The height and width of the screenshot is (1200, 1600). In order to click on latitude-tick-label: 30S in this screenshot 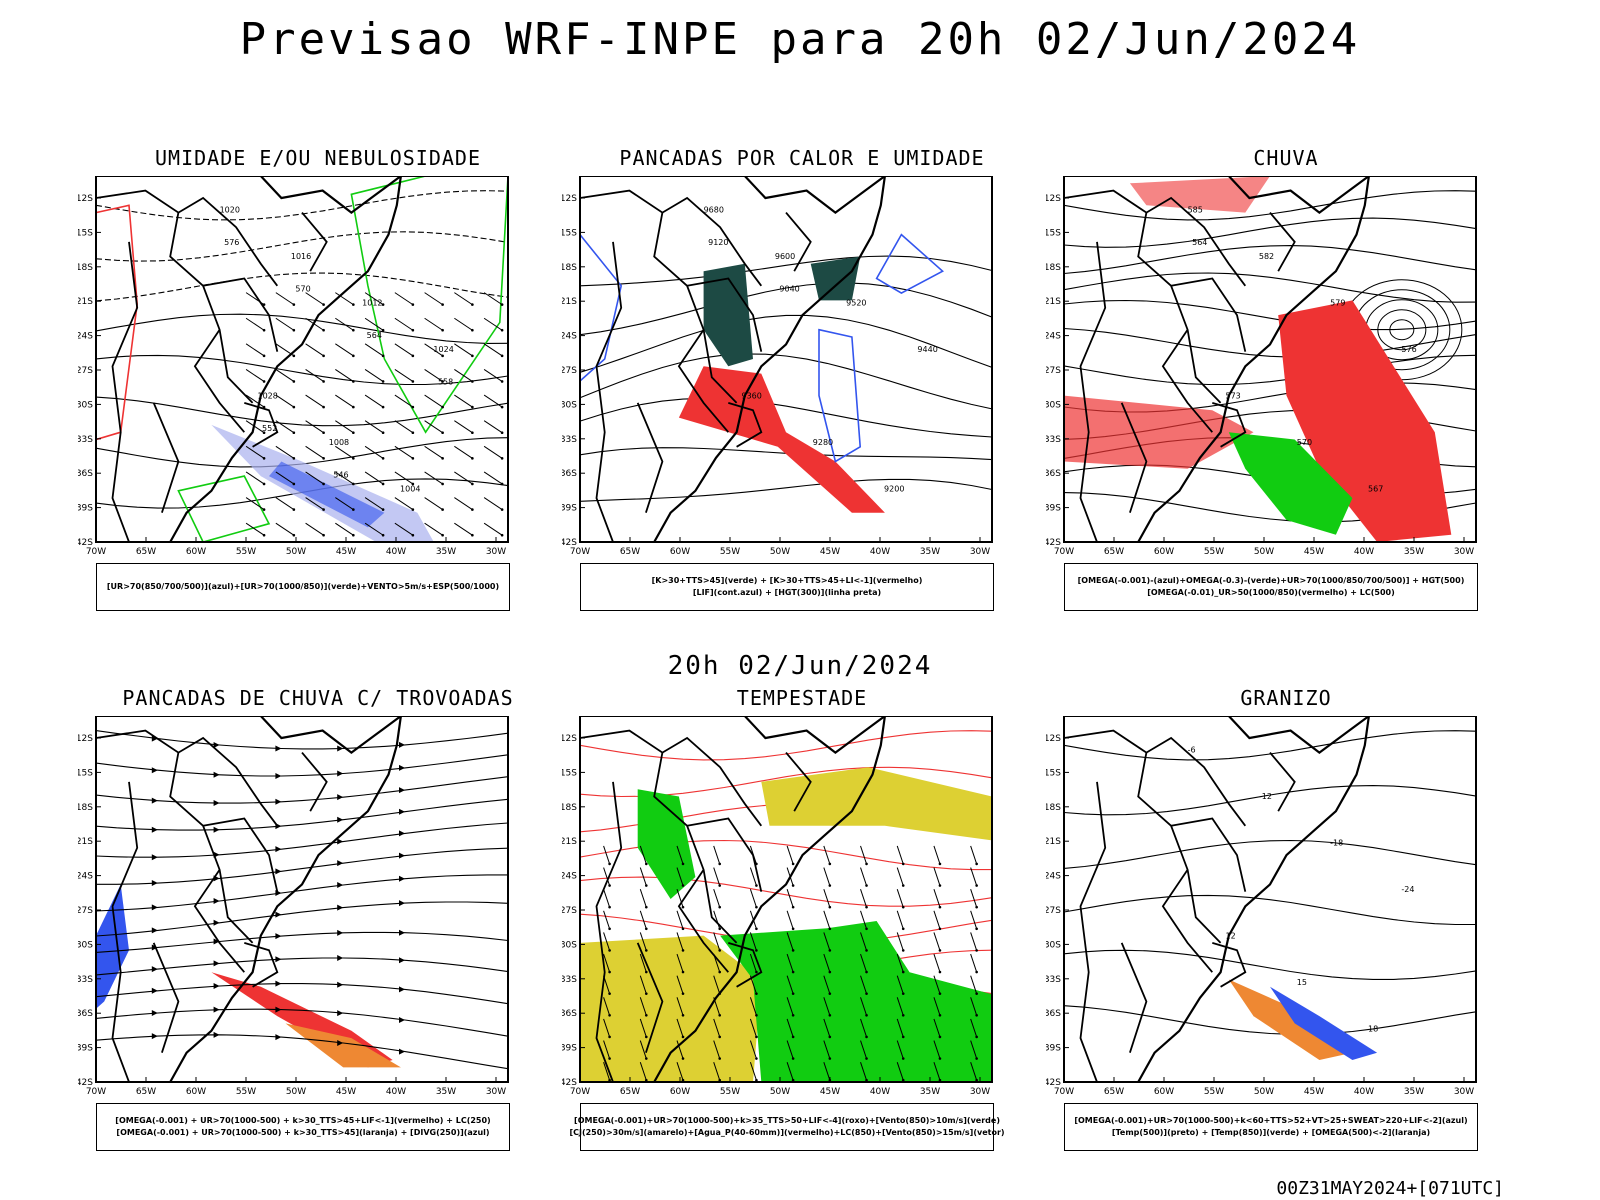, I will do `click(85, 945)`.